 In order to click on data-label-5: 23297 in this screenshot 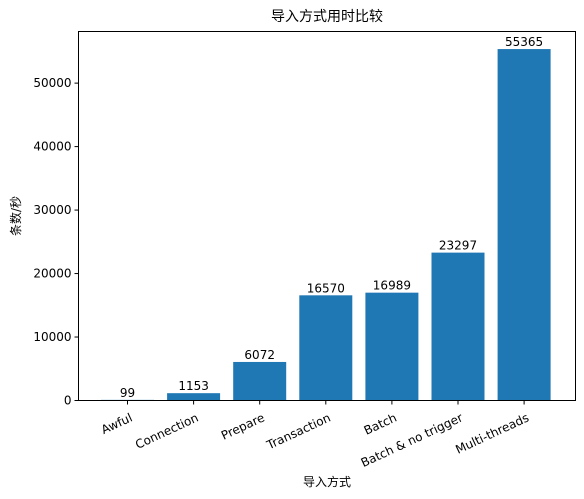, I will do `click(458, 246)`.